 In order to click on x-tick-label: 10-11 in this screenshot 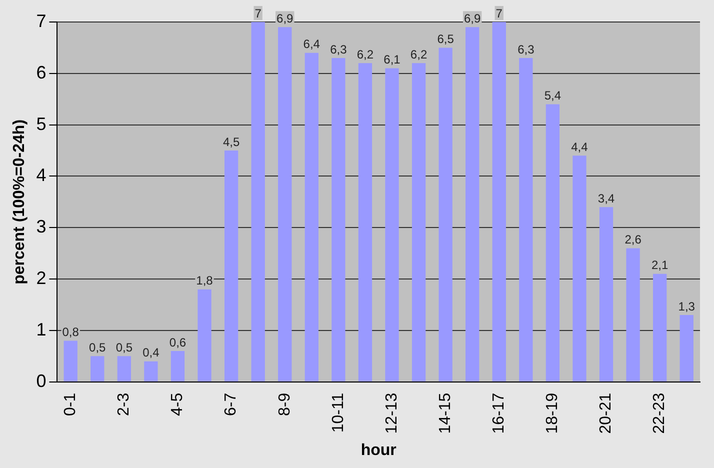, I will do `click(338, 412)`.